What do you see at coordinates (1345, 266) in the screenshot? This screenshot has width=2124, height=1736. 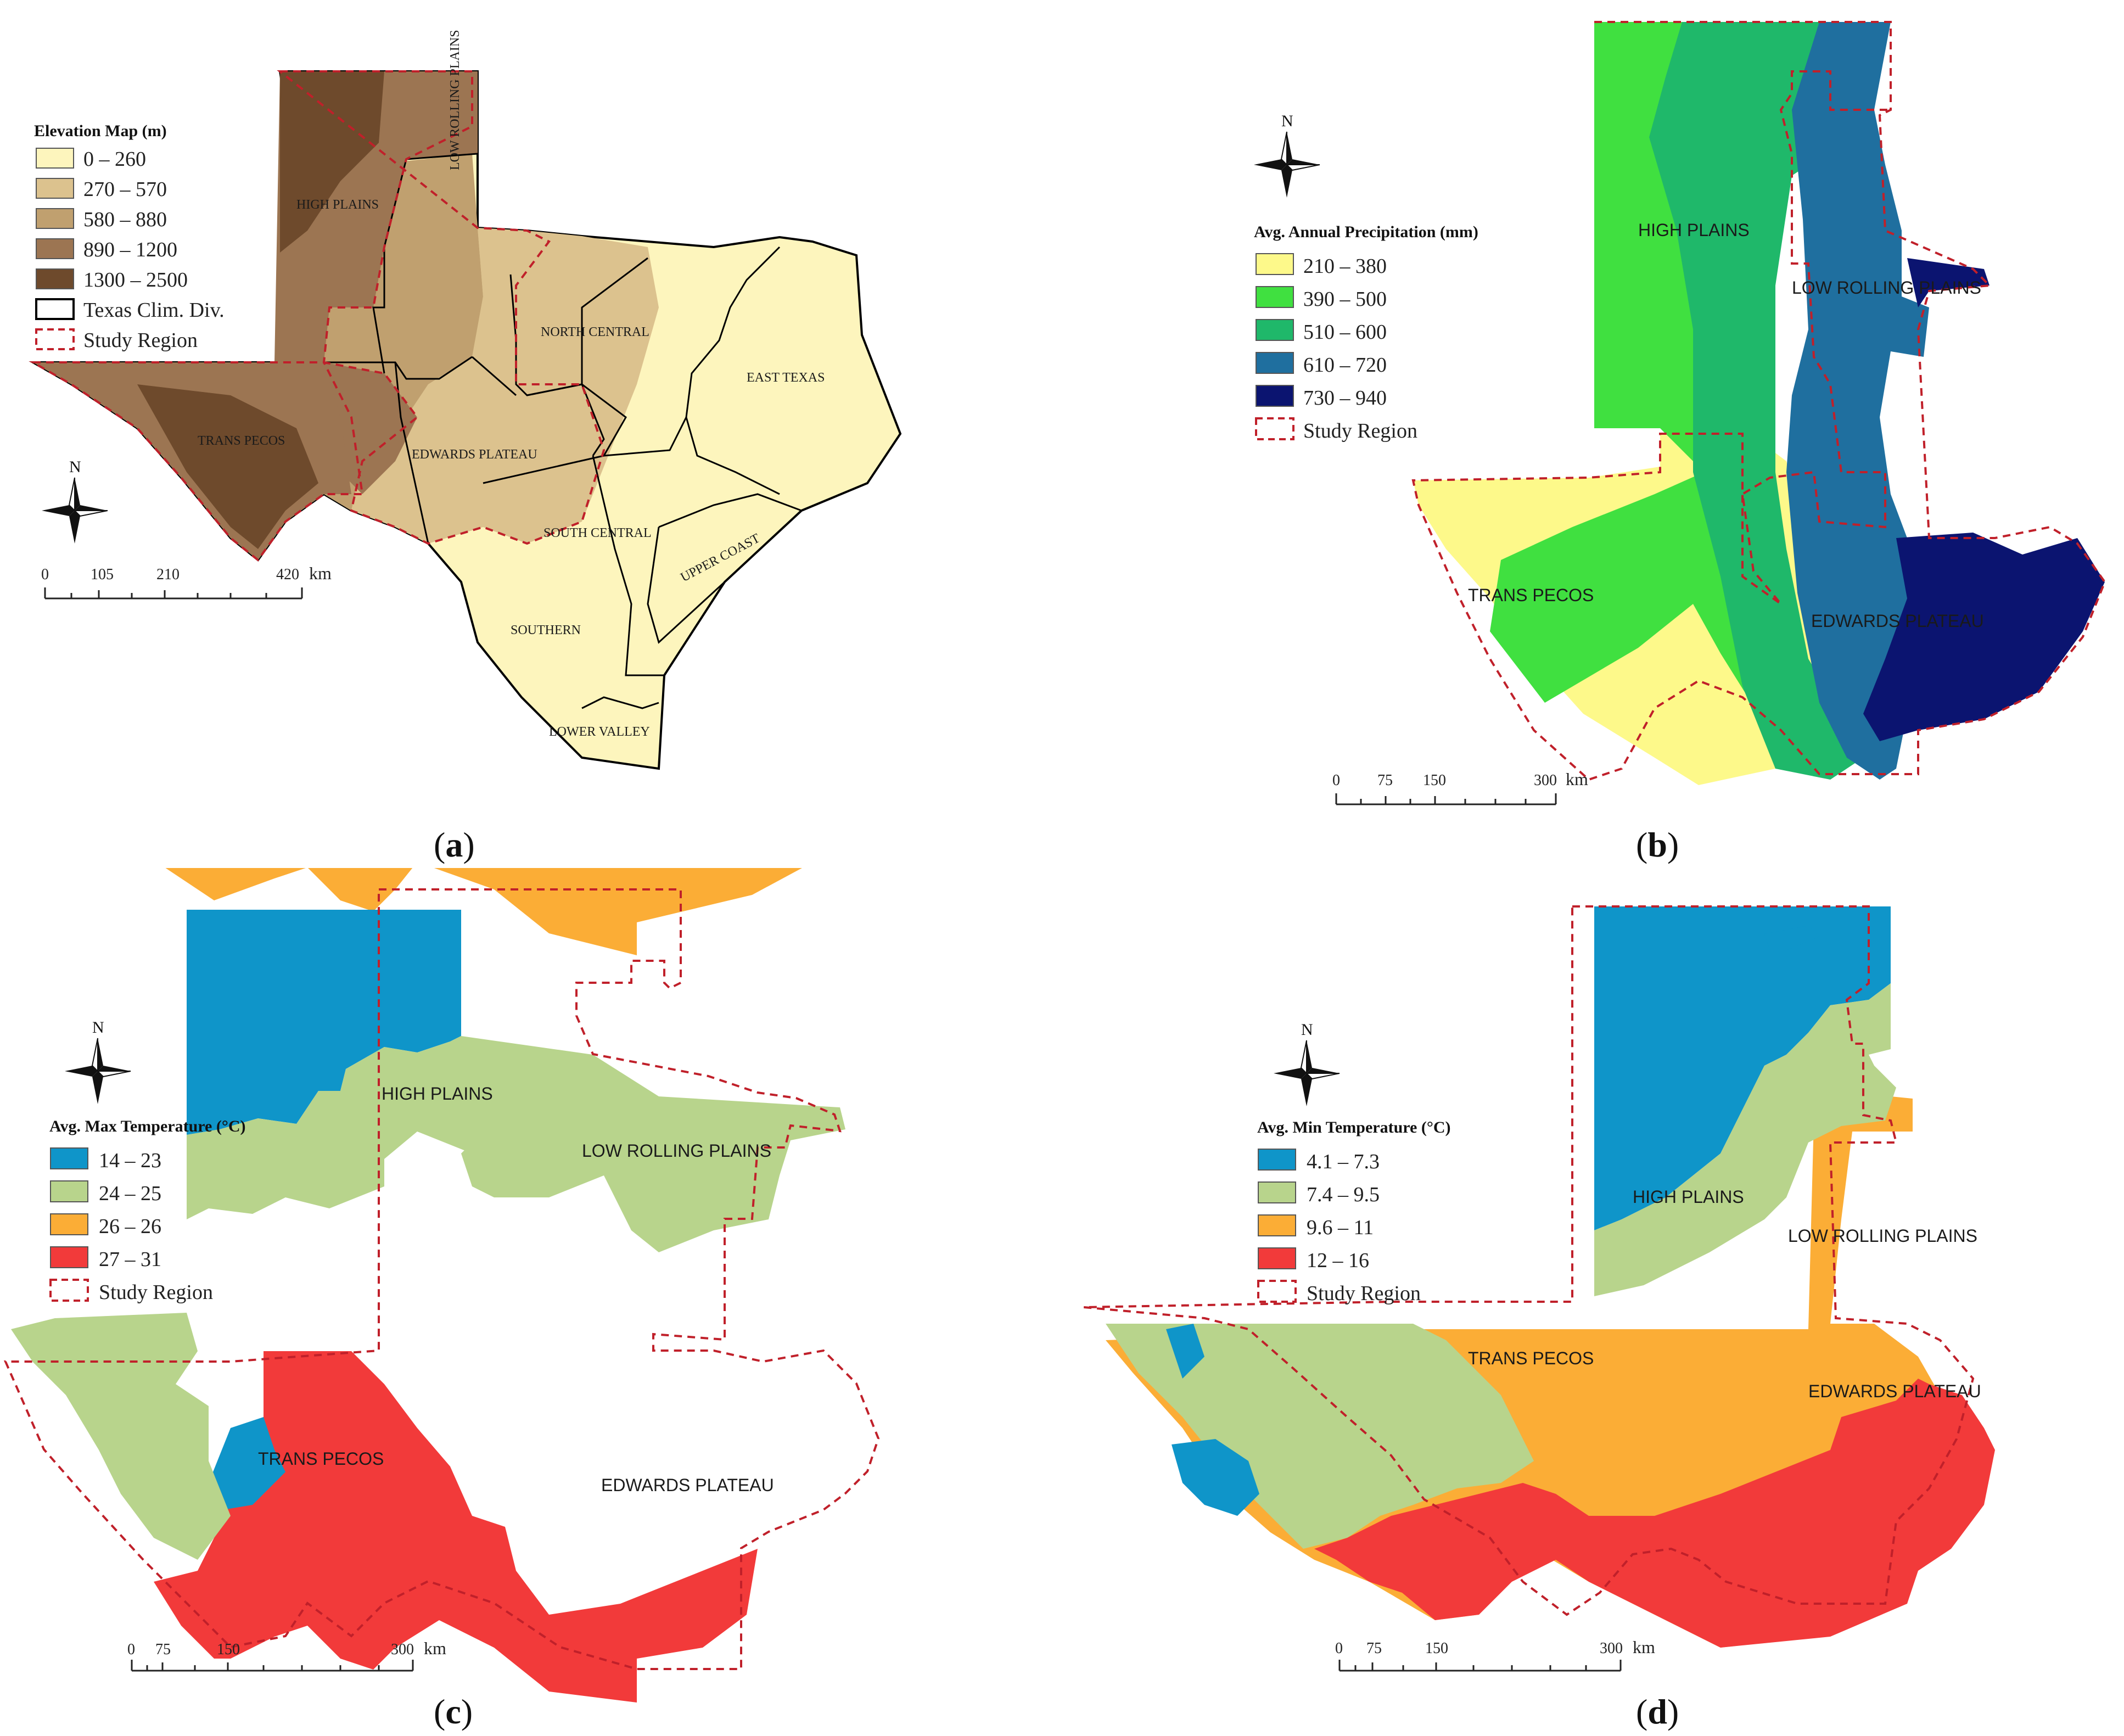 I see `legend-label-0: 210 – 380` at bounding box center [1345, 266].